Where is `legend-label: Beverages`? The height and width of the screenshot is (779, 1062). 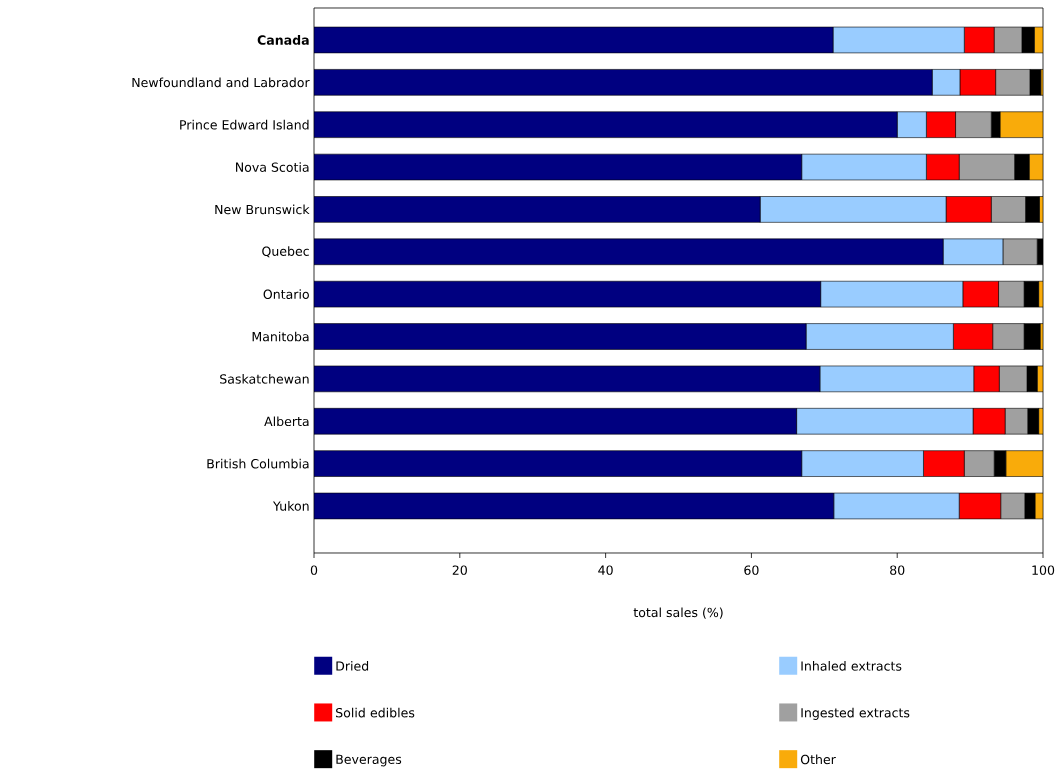
legend-label: Beverages is located at coordinates (369, 760).